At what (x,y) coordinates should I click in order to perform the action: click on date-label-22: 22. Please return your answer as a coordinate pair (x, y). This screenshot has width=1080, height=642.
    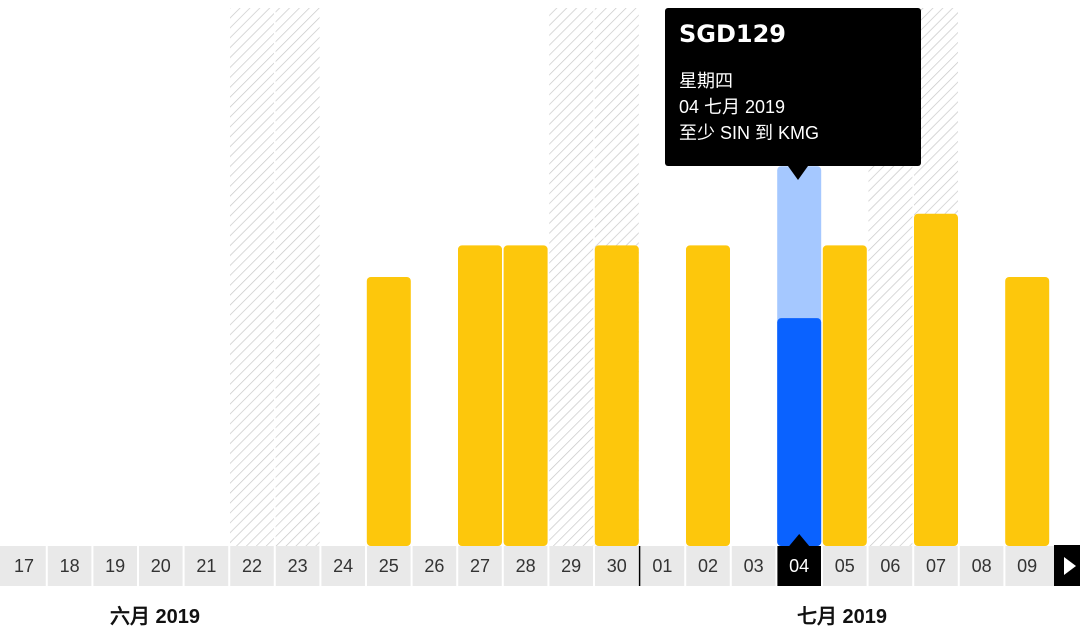
    Looking at the image, I should click on (252, 566).